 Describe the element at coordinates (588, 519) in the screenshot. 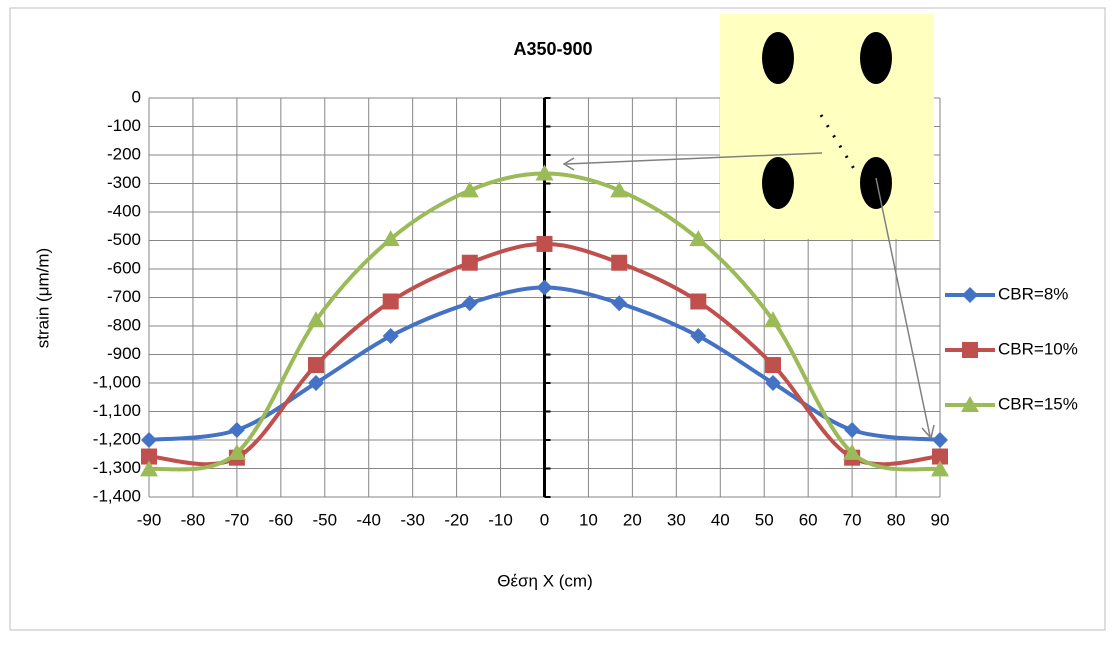

I see `x-tick-label: 10` at that location.